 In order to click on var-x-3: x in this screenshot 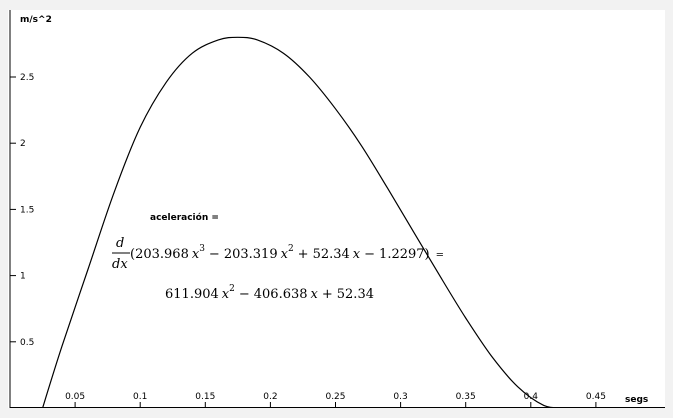, I will do `click(196, 254)`.